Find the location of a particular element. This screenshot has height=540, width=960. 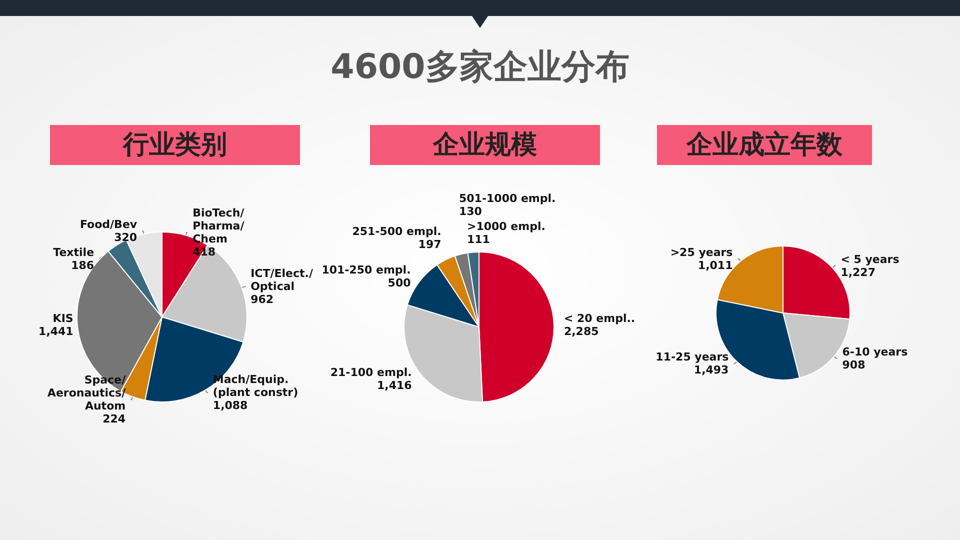

slice-label: >25 years is located at coordinates (702, 252).